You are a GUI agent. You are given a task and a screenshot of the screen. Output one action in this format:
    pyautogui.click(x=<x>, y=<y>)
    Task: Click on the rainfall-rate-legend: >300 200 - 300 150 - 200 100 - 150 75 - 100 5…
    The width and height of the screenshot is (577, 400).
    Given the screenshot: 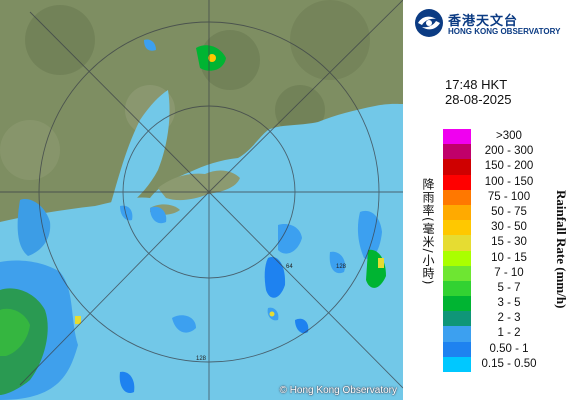 What is the action you would take?
    pyautogui.click(x=503, y=250)
    